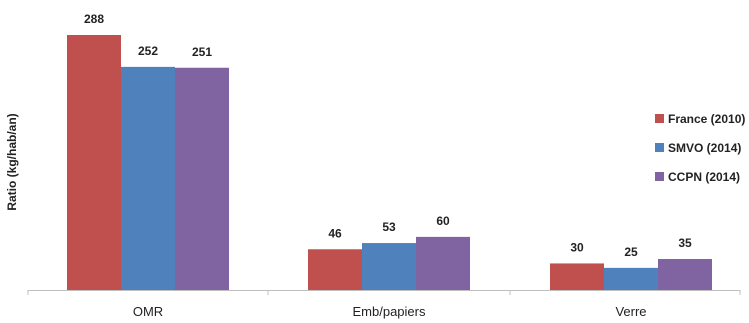  Describe the element at coordinates (335, 269) in the screenshot. I see `bar-emb-papiers-france-2010` at that location.